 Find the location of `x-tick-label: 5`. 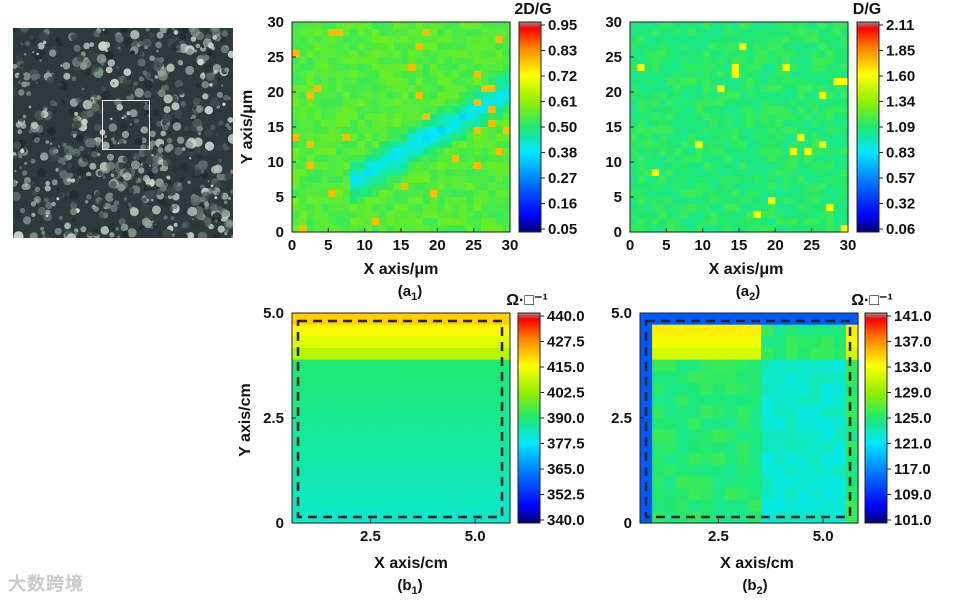

x-tick-label: 5 is located at coordinates (666, 245).